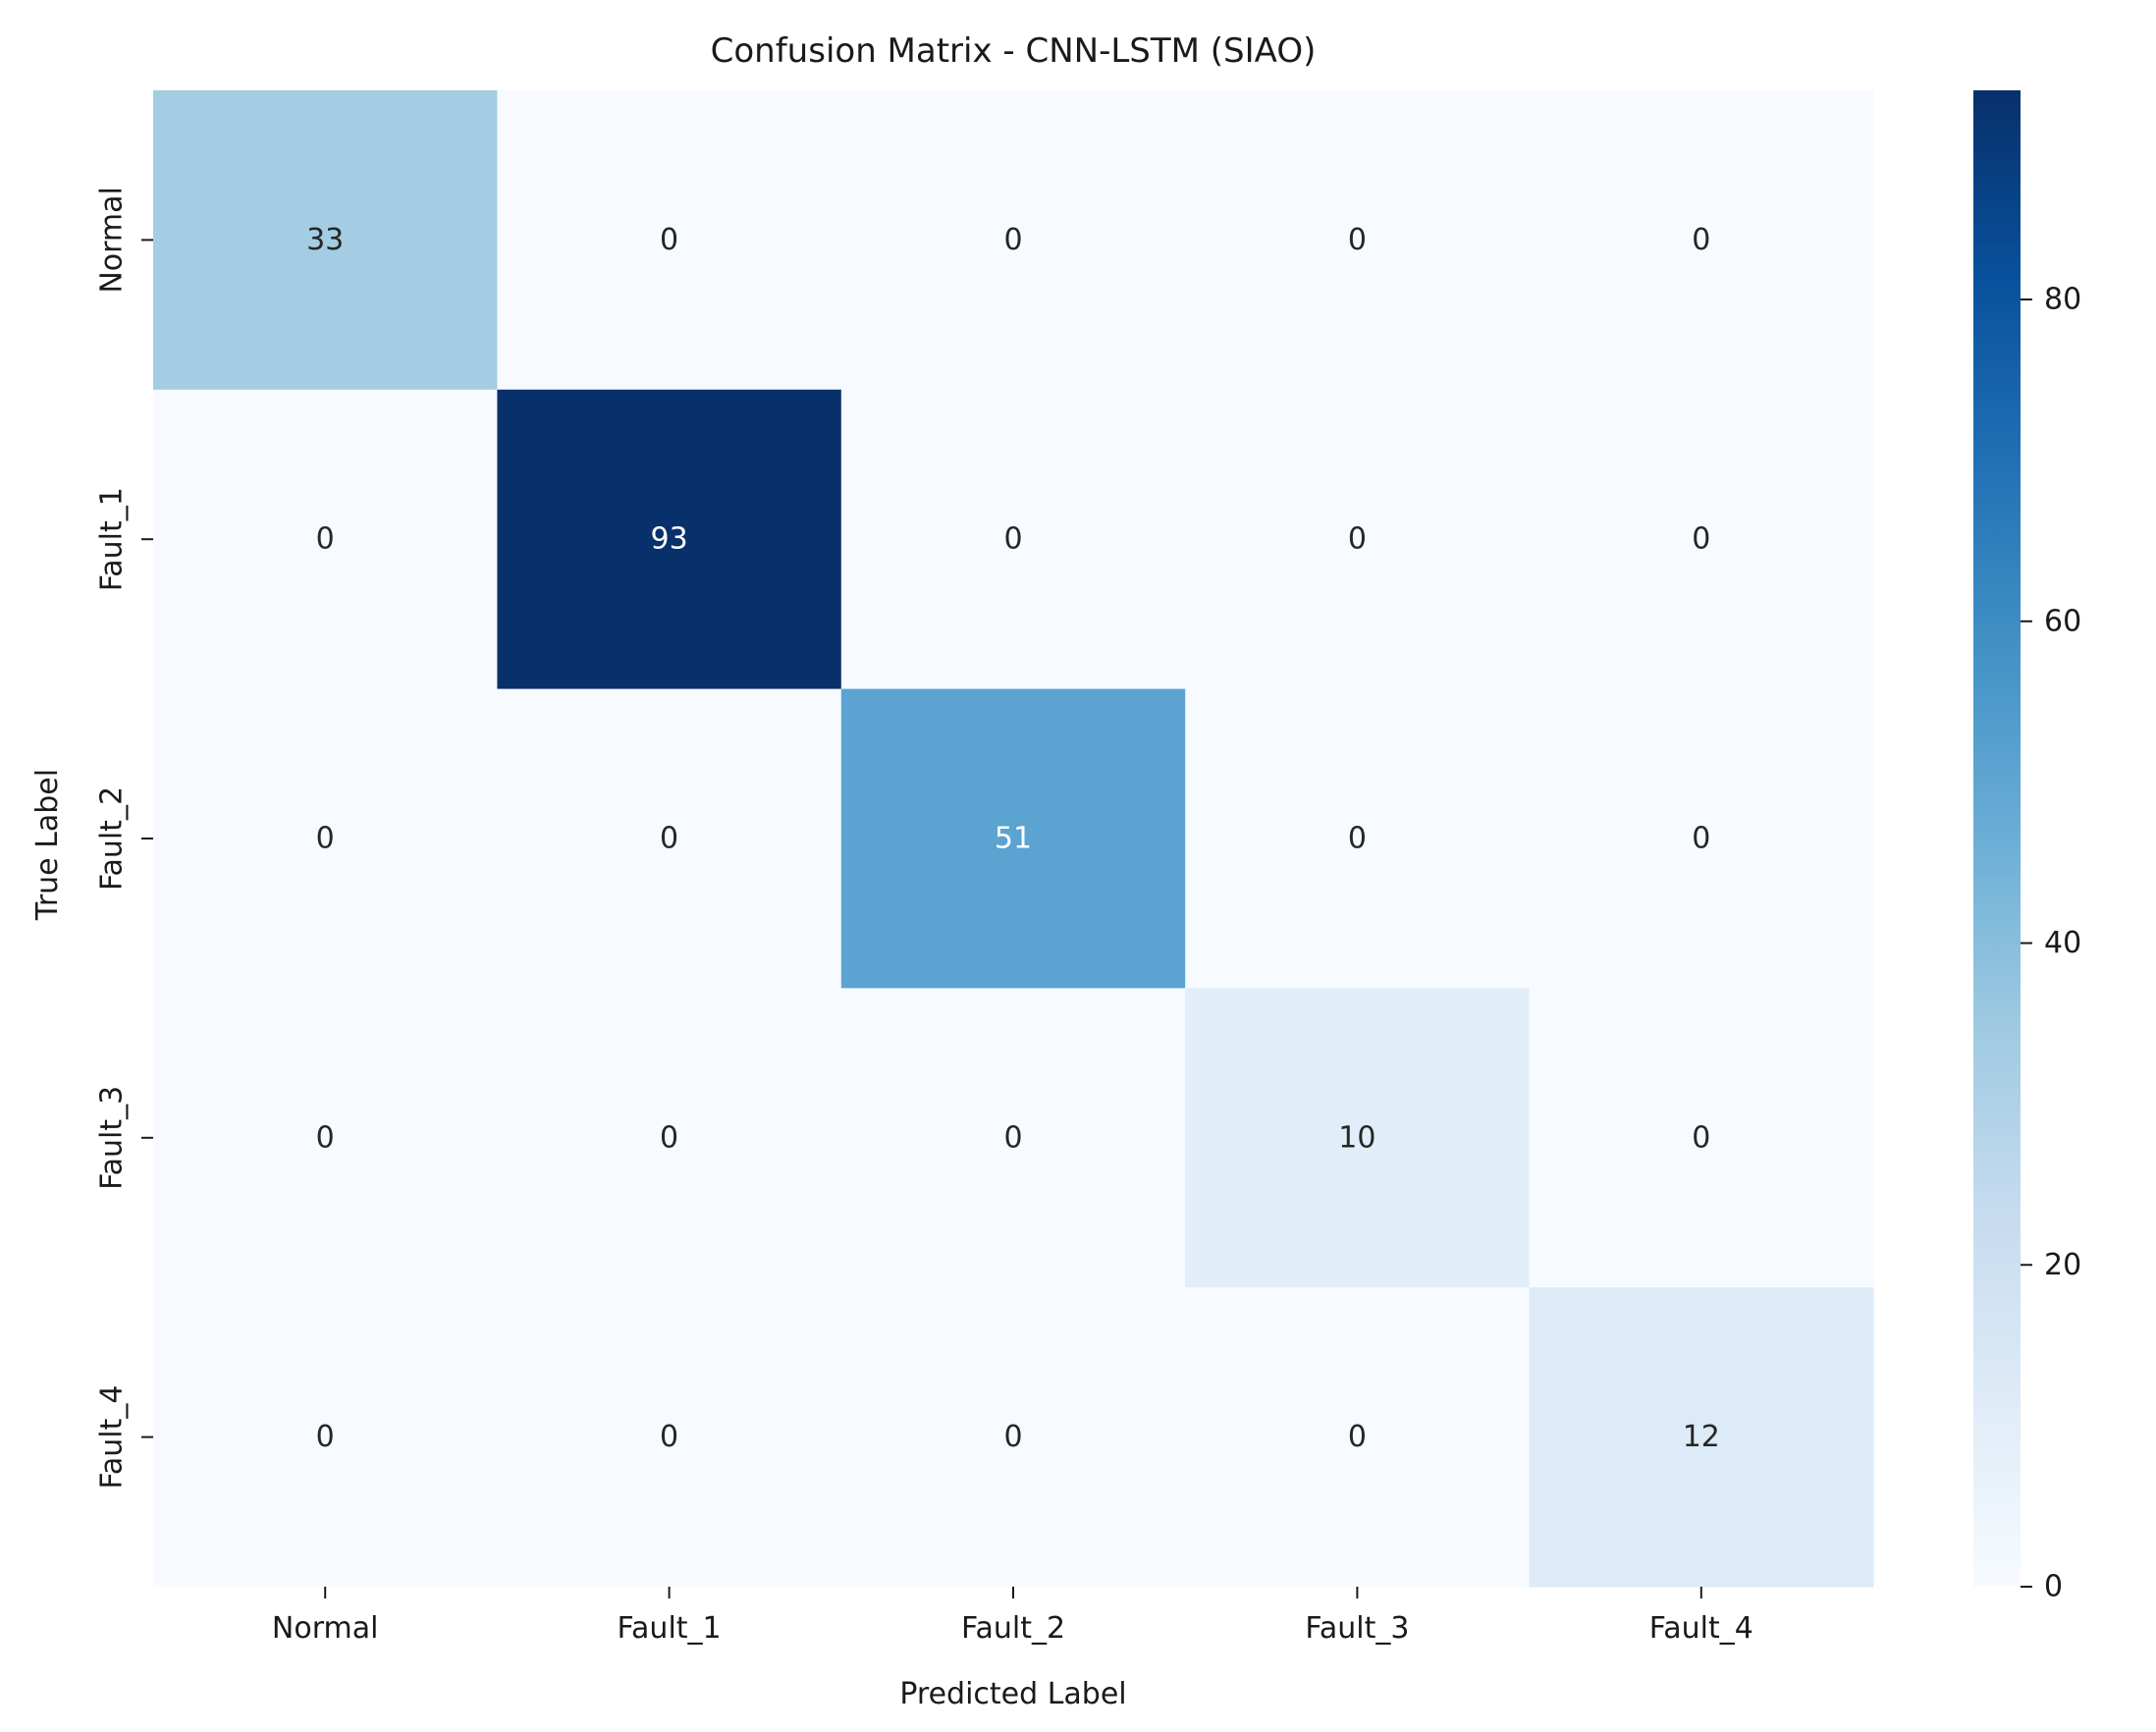  I want to click on cell-value-label: 33, so click(325, 240).